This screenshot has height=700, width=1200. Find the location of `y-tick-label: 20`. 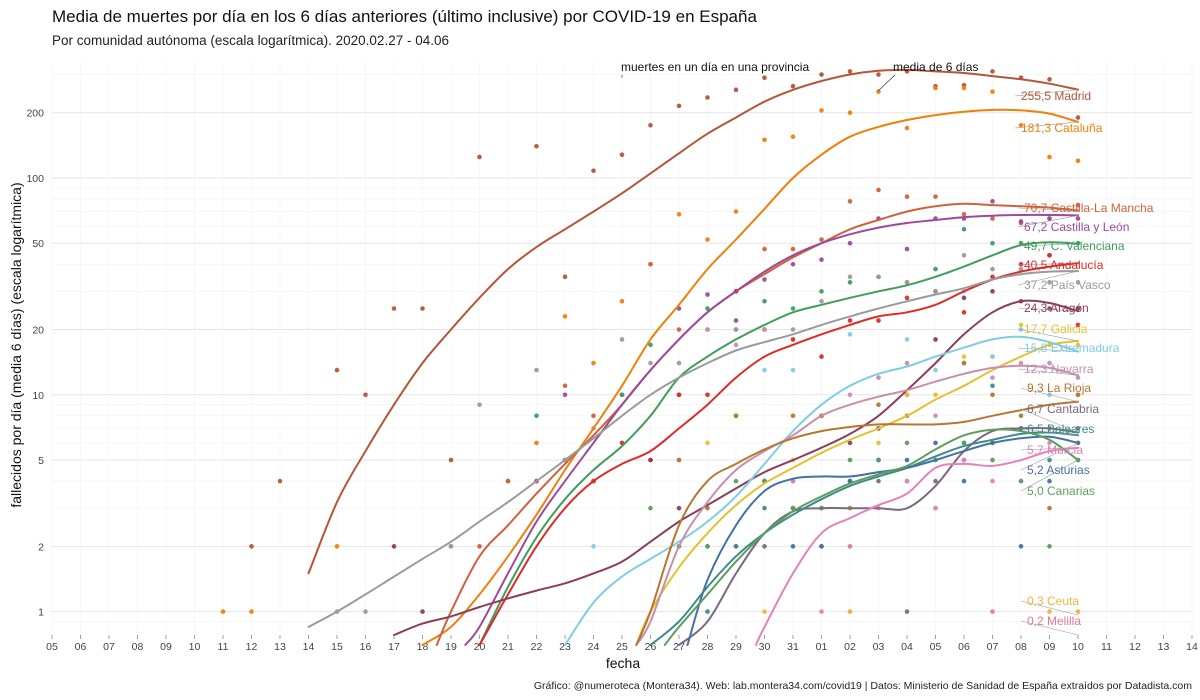

y-tick-label: 20 is located at coordinates (38, 331).